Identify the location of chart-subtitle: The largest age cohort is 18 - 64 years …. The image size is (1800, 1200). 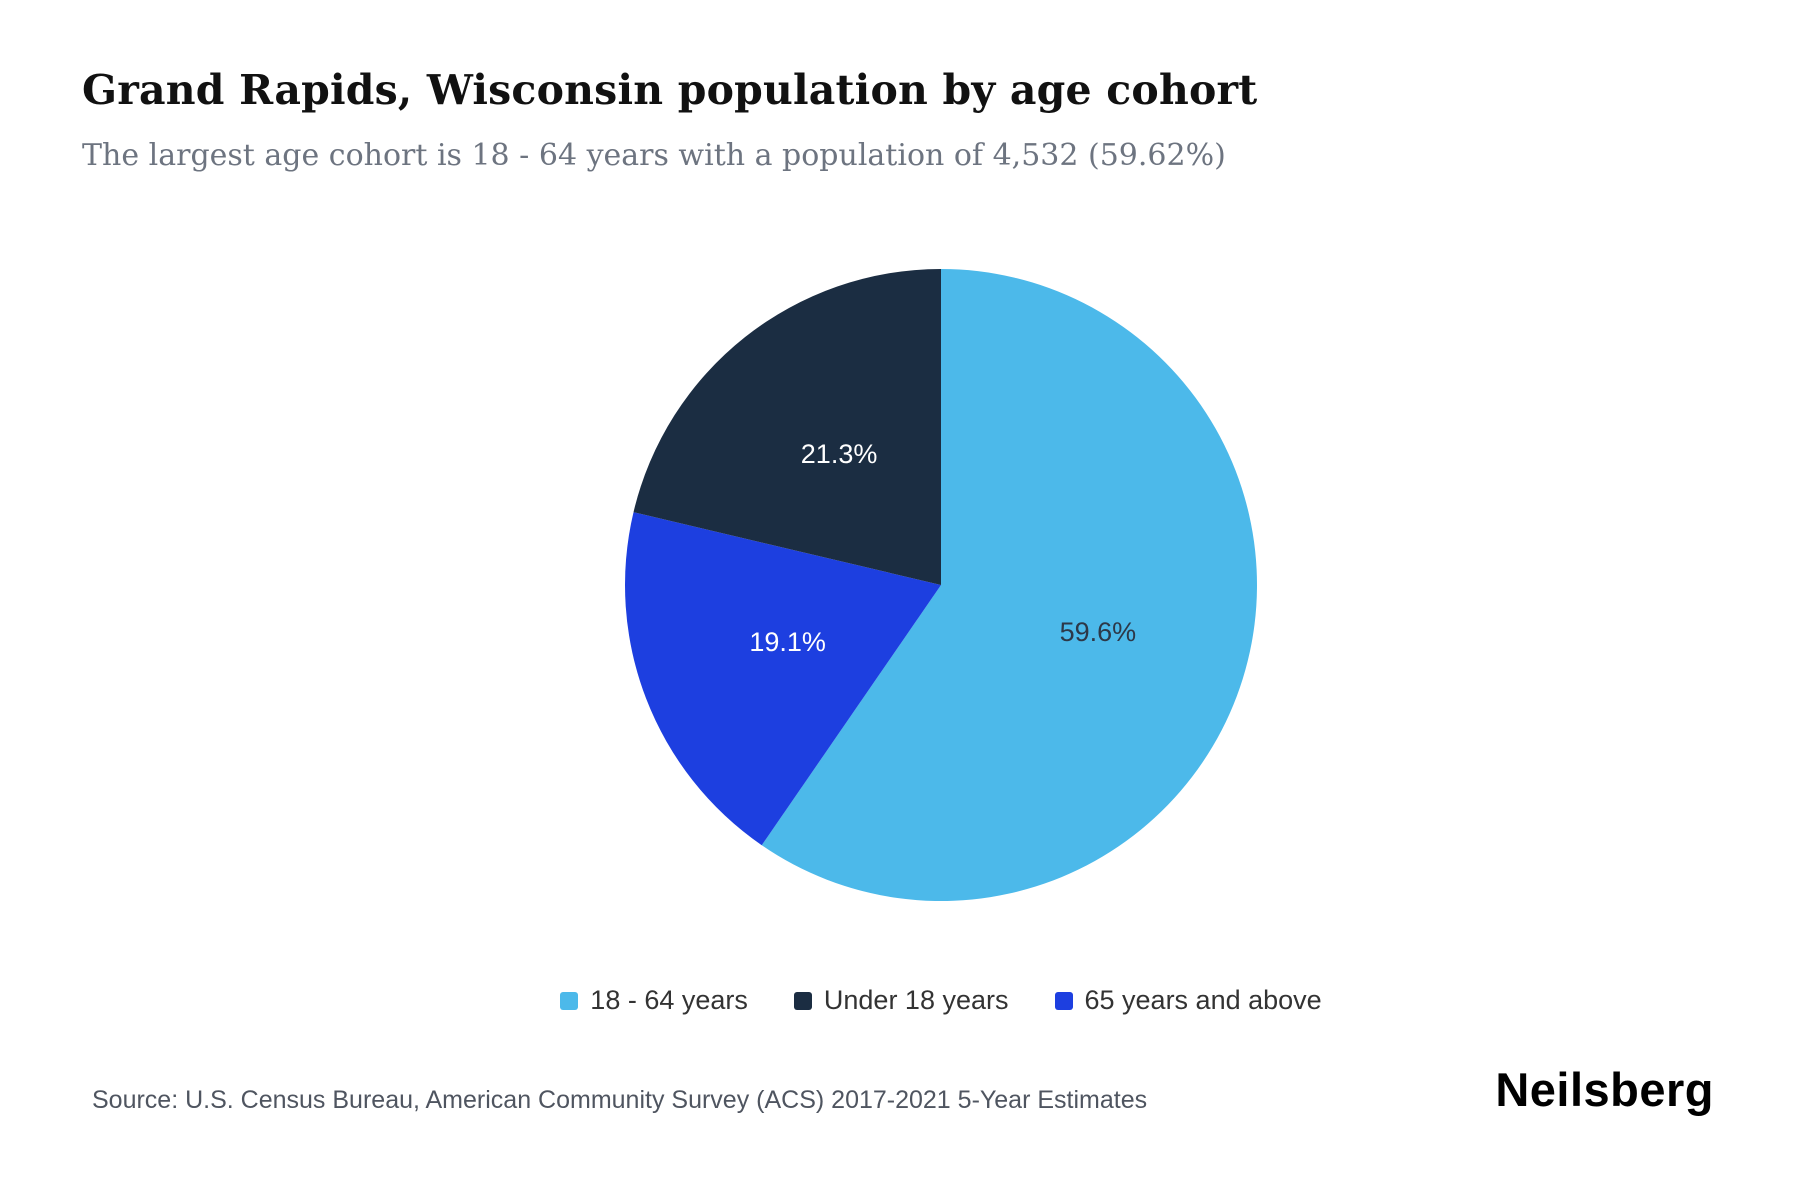
(654, 155).